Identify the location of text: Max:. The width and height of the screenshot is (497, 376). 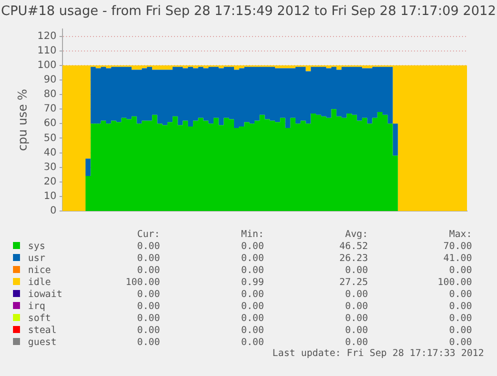
(460, 235).